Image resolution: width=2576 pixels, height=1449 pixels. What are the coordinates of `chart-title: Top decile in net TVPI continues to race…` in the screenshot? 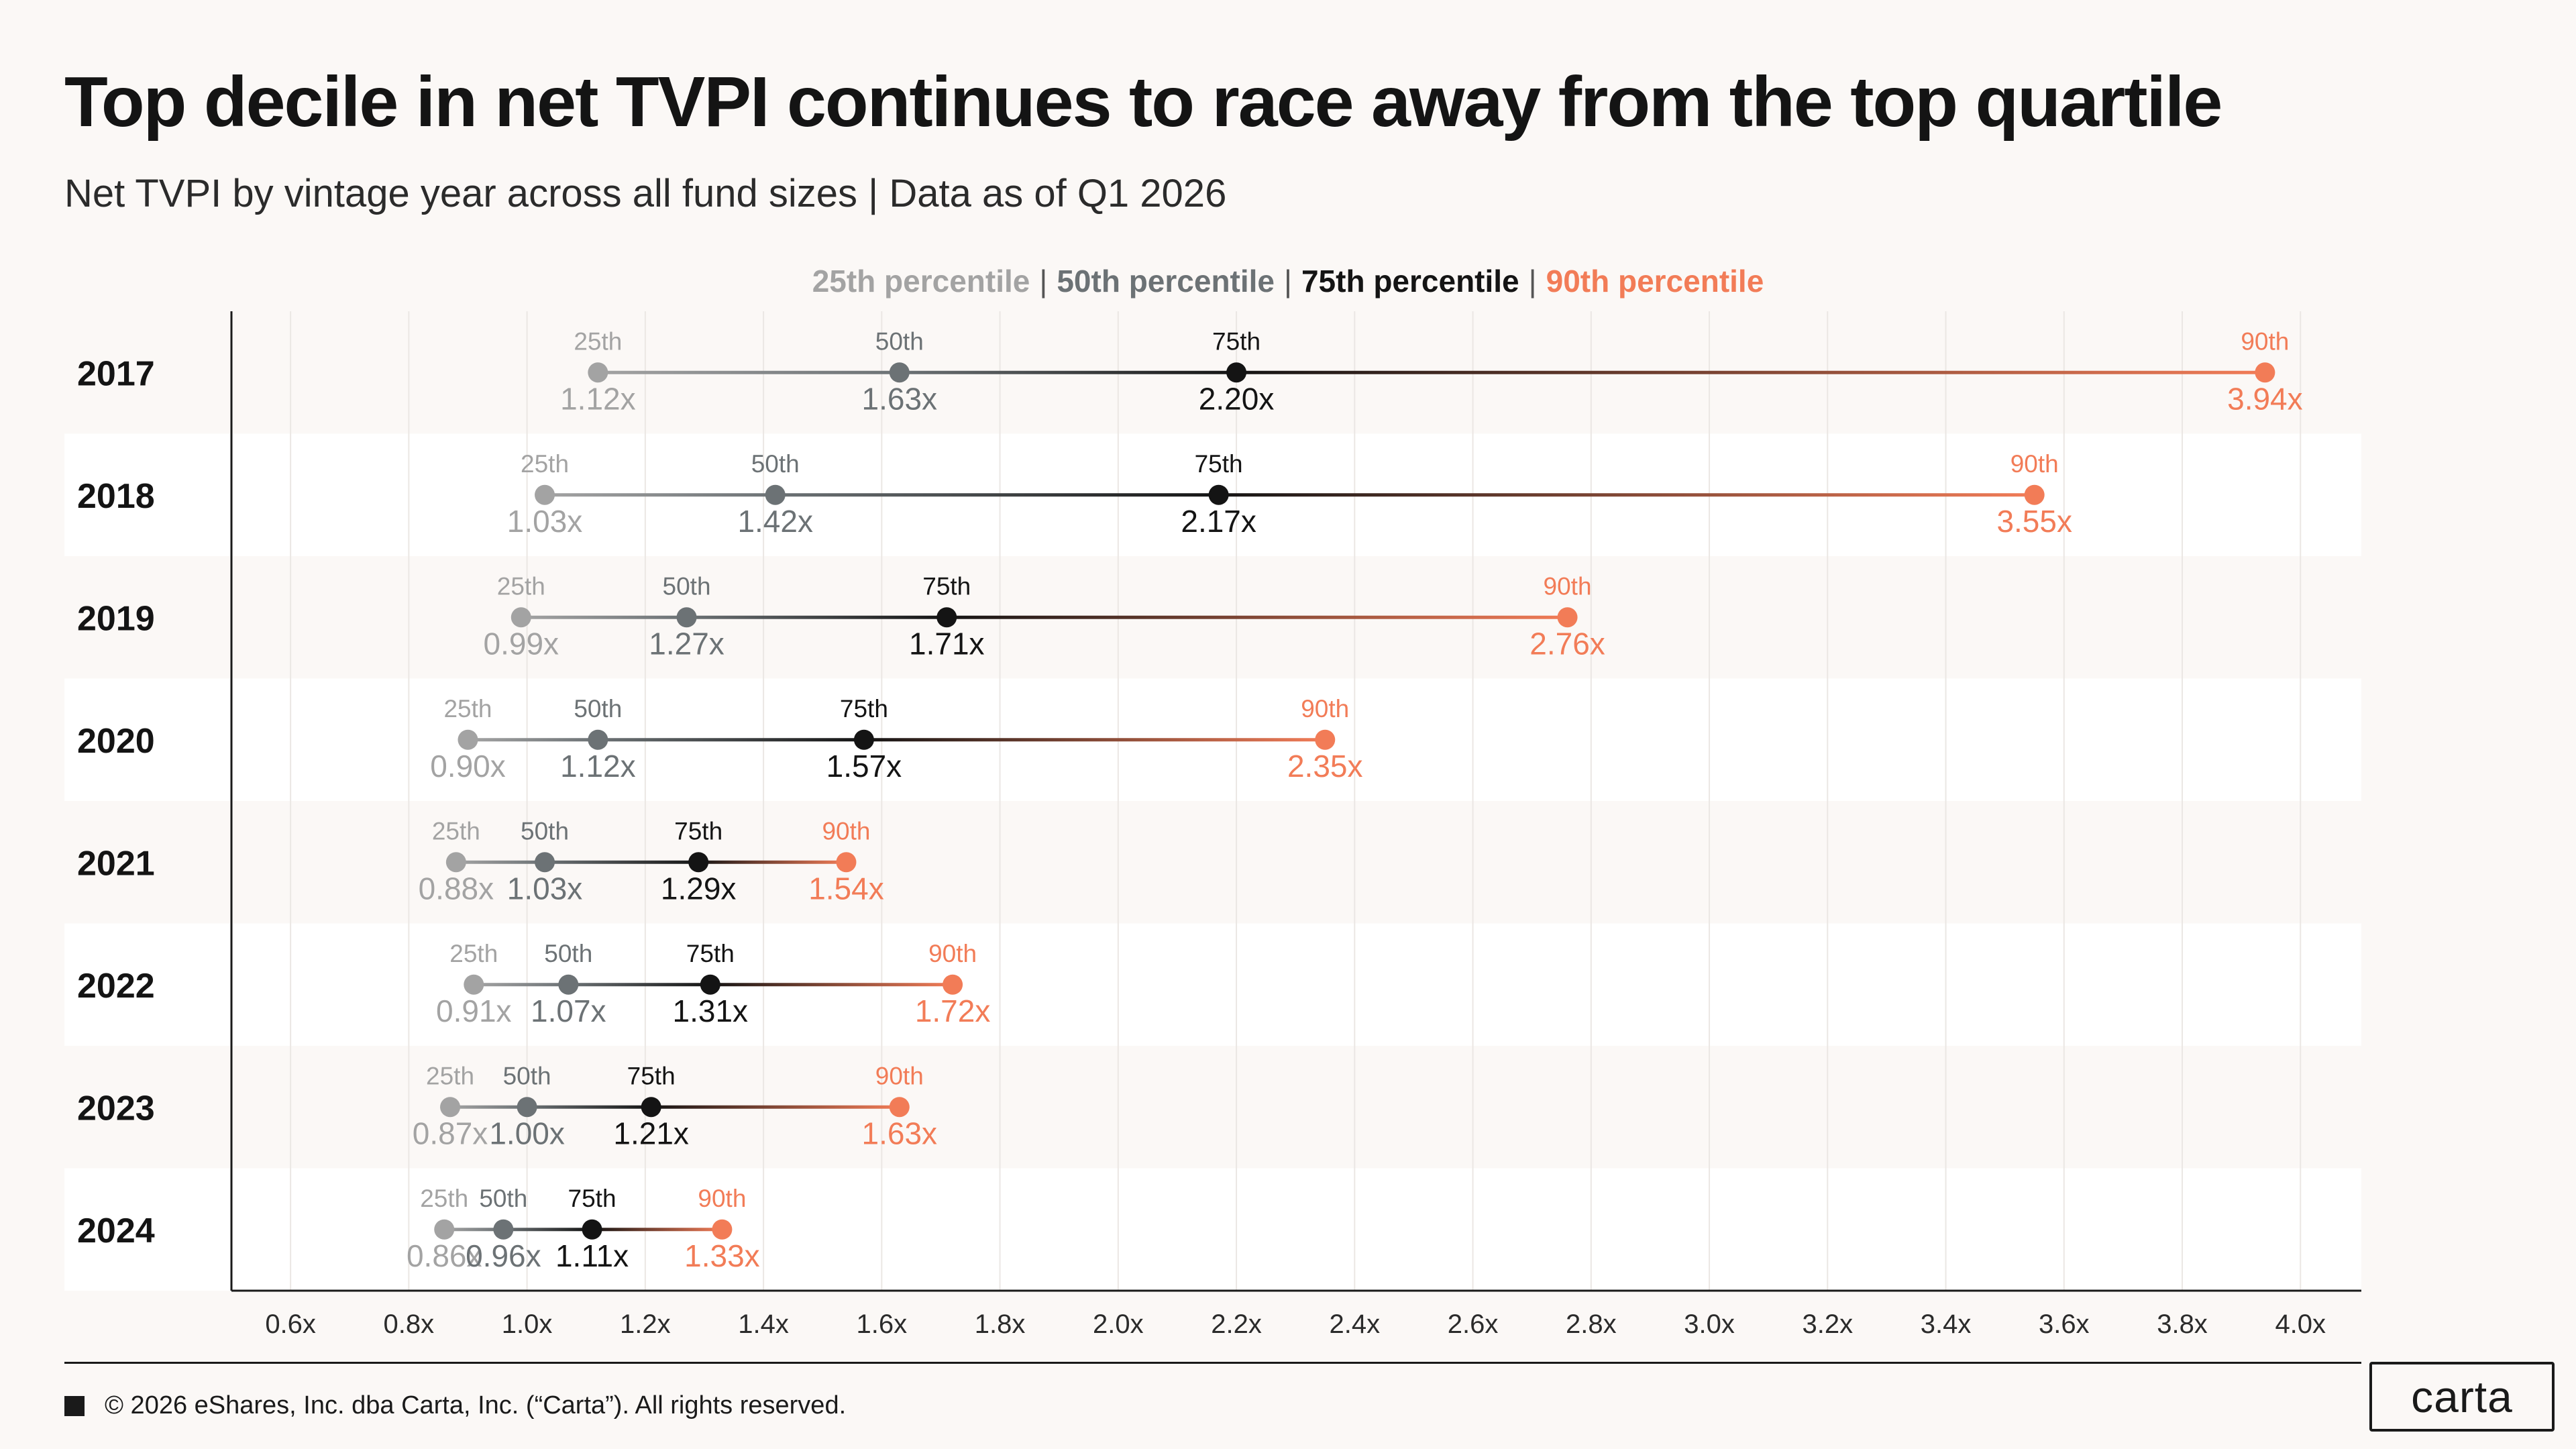 It's located at (1143, 102).